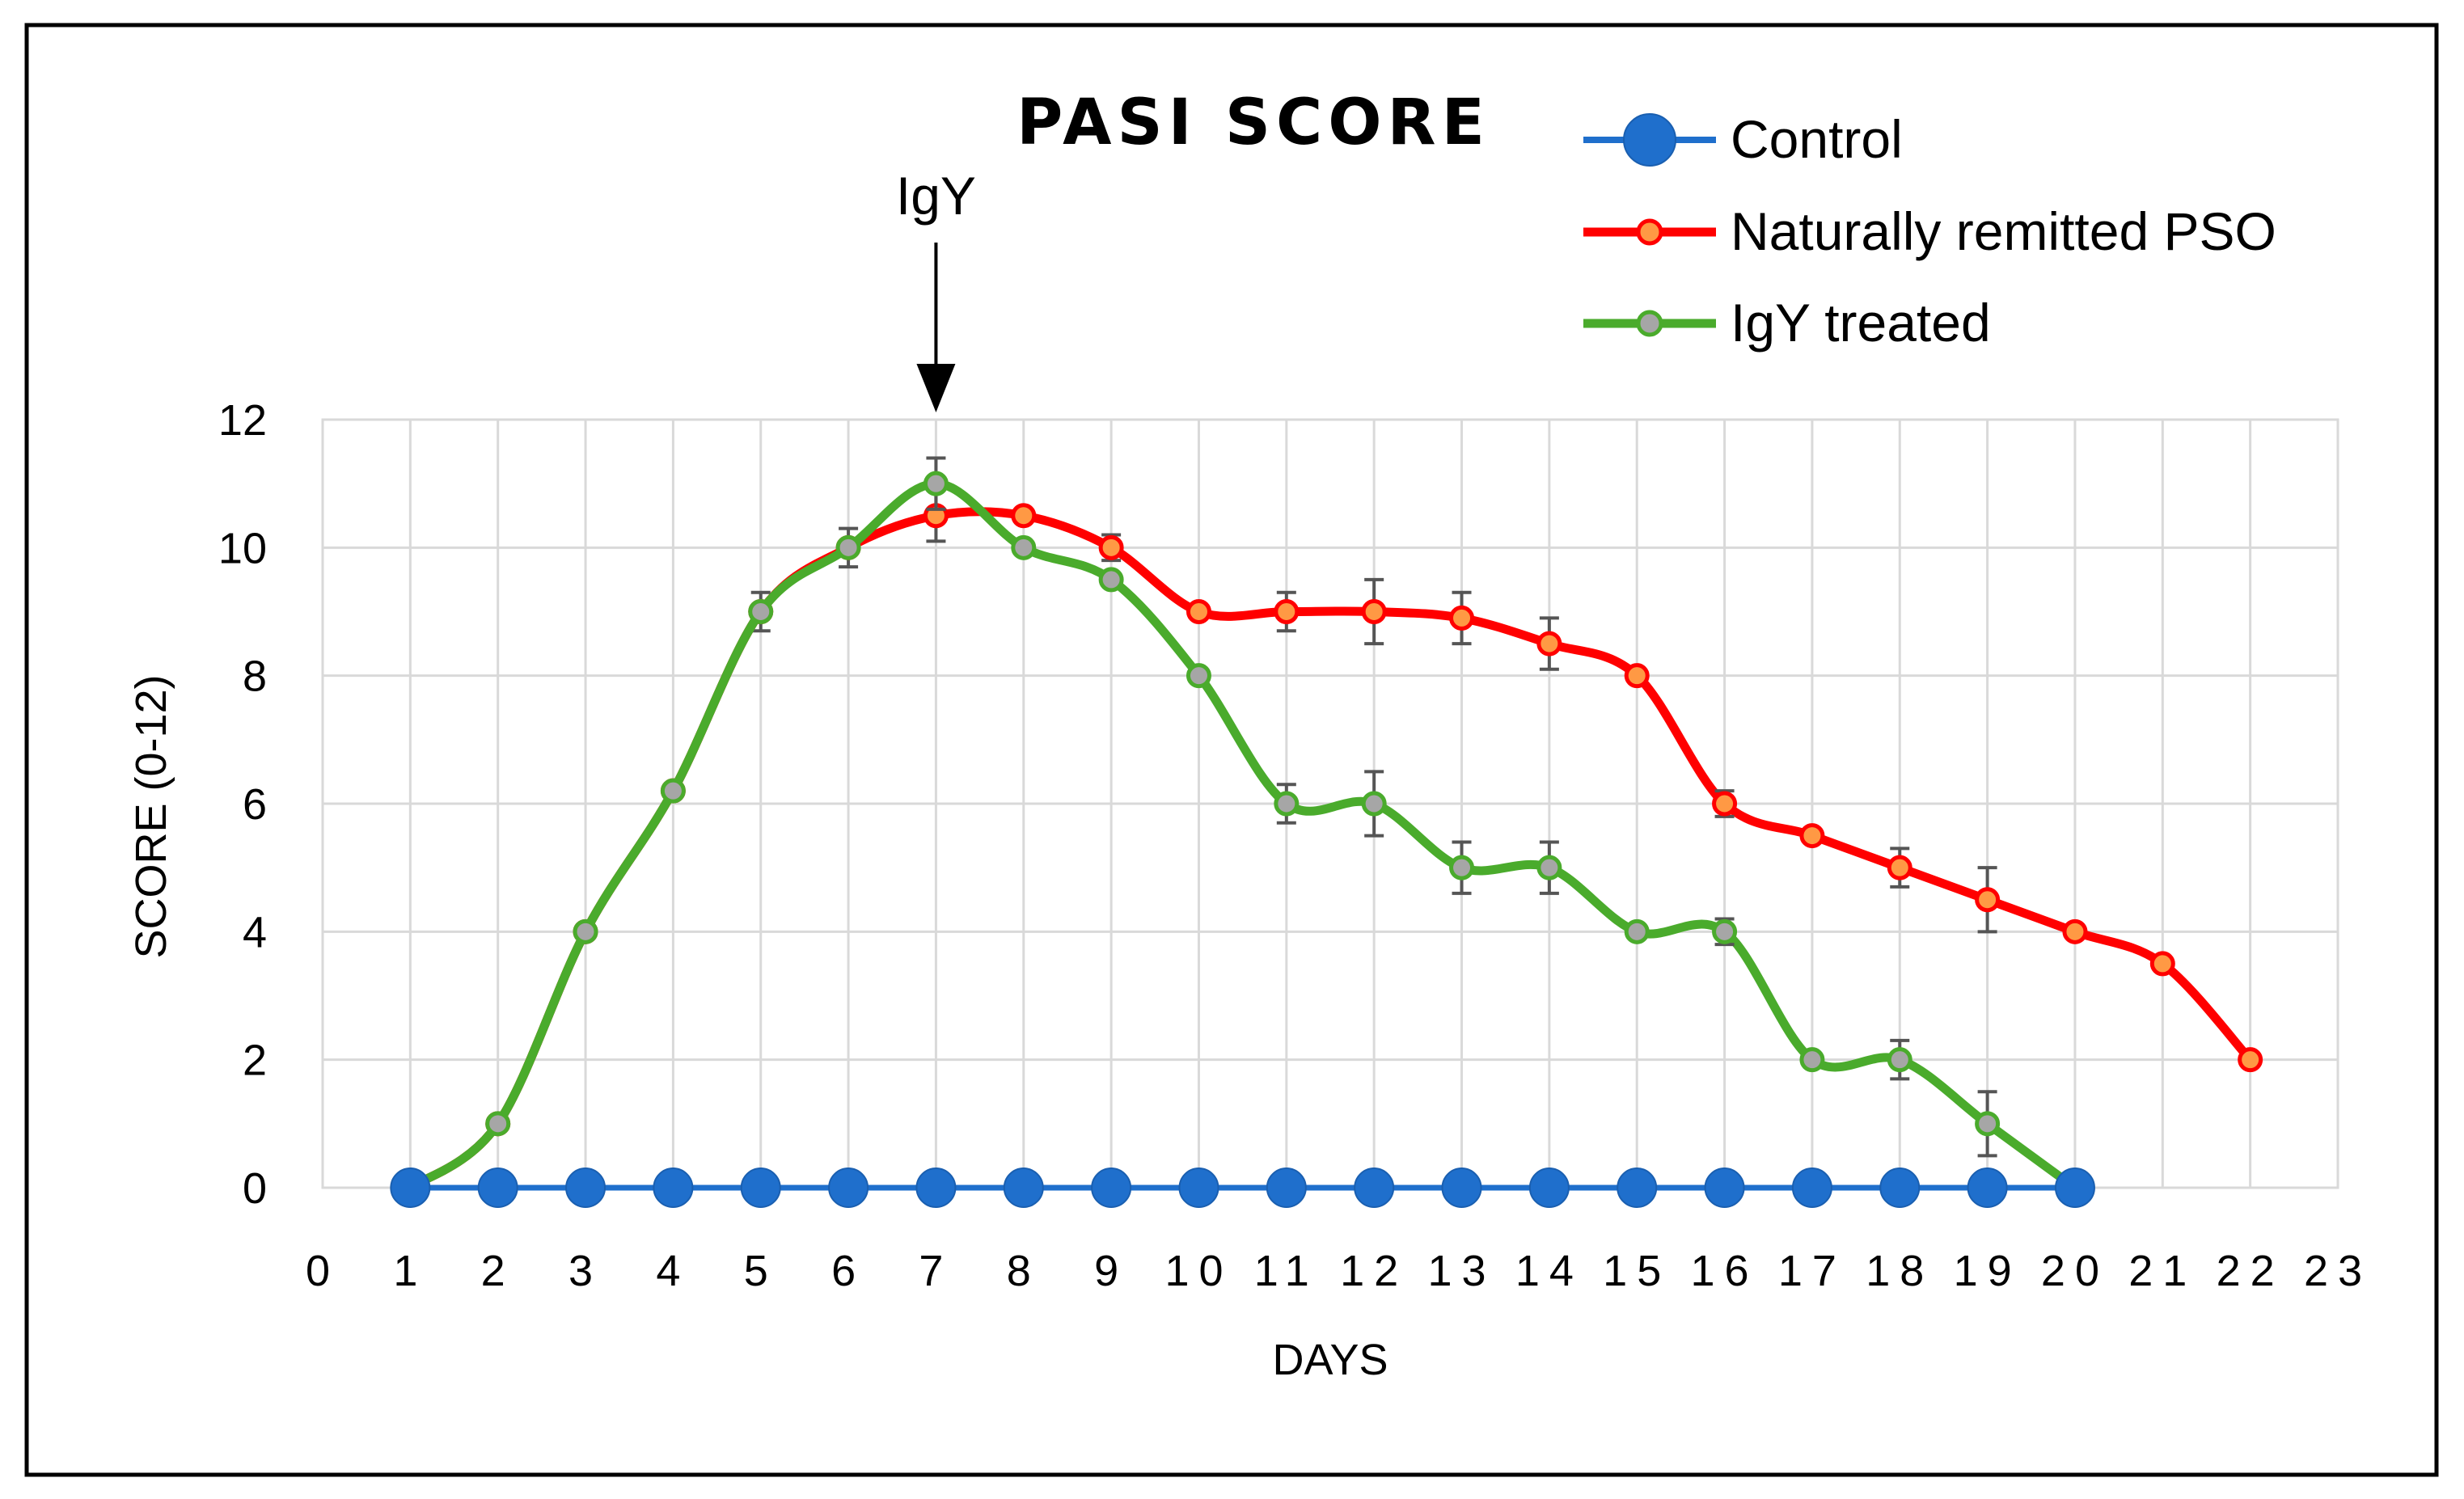 The image size is (2464, 1499). What do you see at coordinates (1024, 1271) in the screenshot?
I see `x-tick-label: 8` at bounding box center [1024, 1271].